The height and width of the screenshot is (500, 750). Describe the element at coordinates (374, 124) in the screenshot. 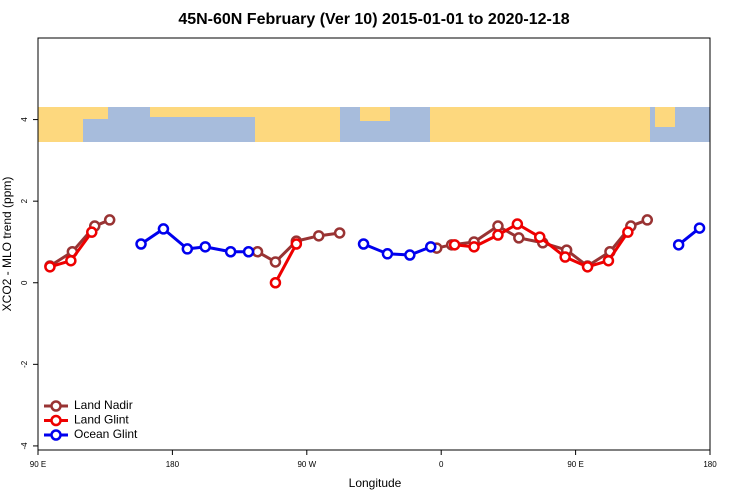

I see `map-band` at that location.